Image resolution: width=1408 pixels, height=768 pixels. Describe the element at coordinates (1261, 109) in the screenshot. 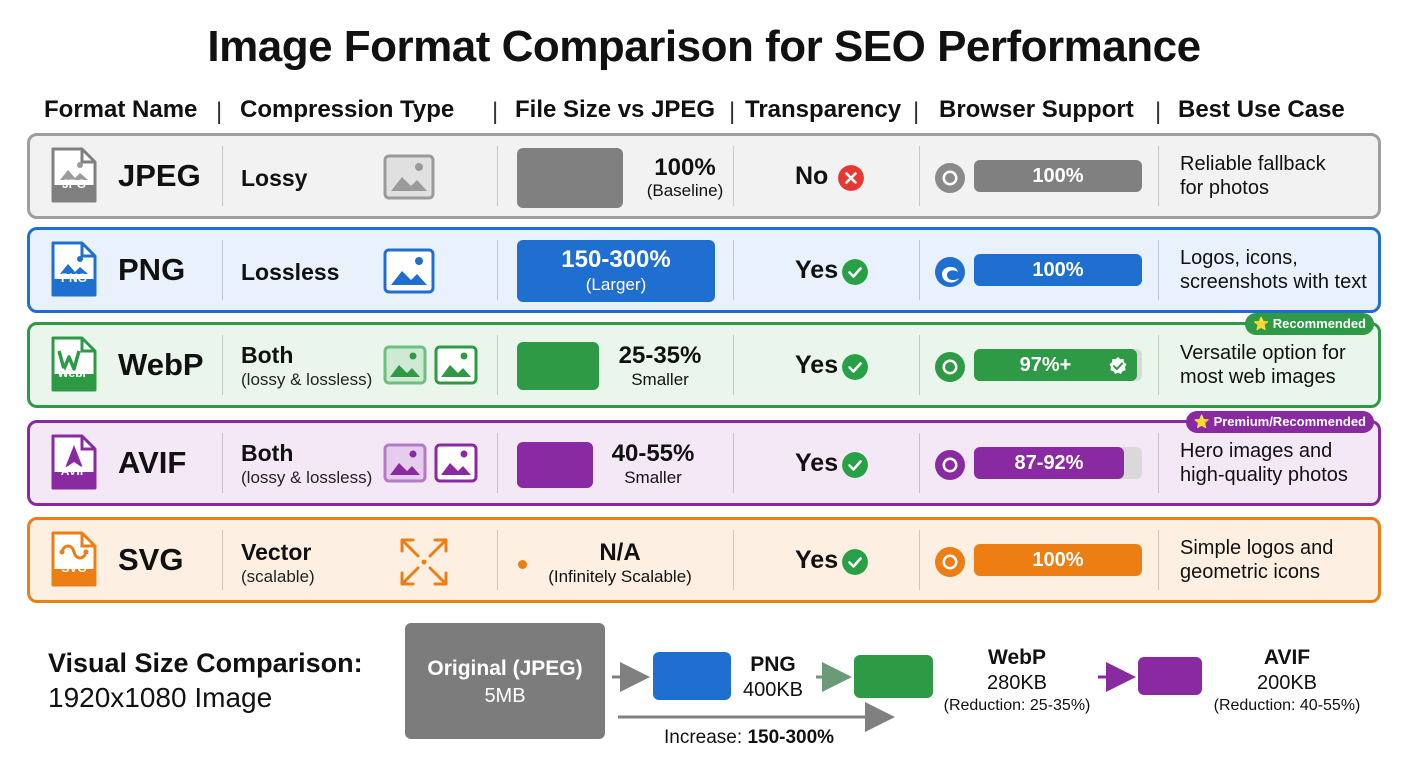

I see `header-best-use-case: Best Use Case` at that location.